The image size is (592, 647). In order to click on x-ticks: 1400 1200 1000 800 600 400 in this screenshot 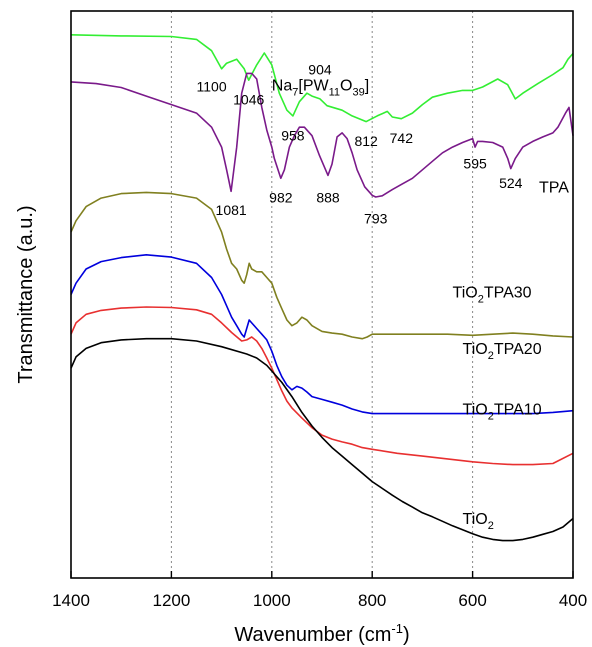, I will do `click(319, 590)`.